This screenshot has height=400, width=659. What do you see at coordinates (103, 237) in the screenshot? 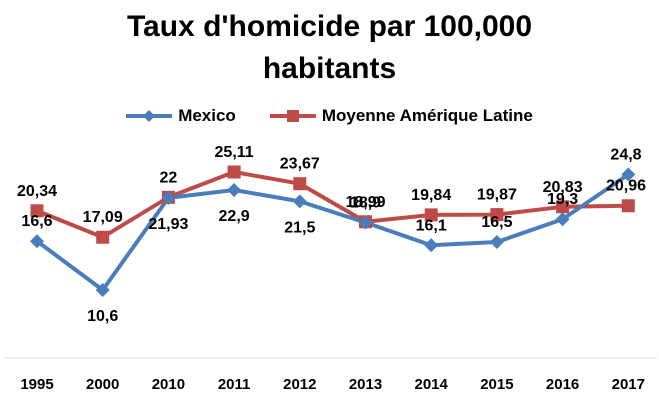
I see `data-point-latin-america-2000` at bounding box center [103, 237].